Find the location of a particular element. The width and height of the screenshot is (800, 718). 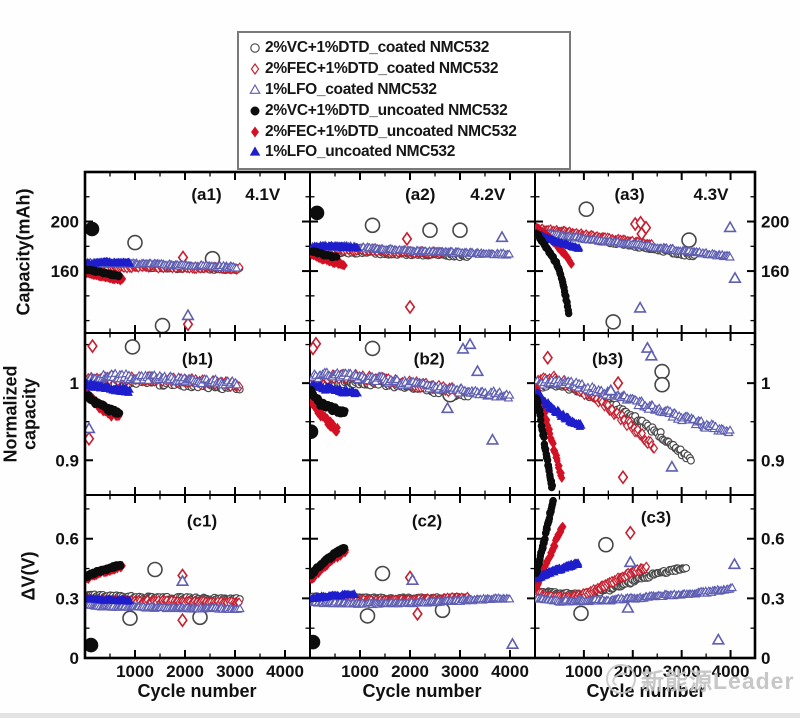

panel-a1: (a1) 4.1V is located at coordinates (197, 252).